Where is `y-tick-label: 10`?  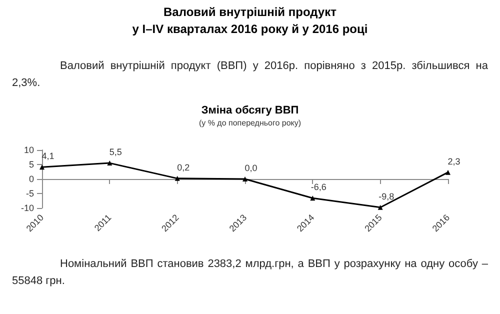
y-tick-label: 10 is located at coordinates (29, 150).